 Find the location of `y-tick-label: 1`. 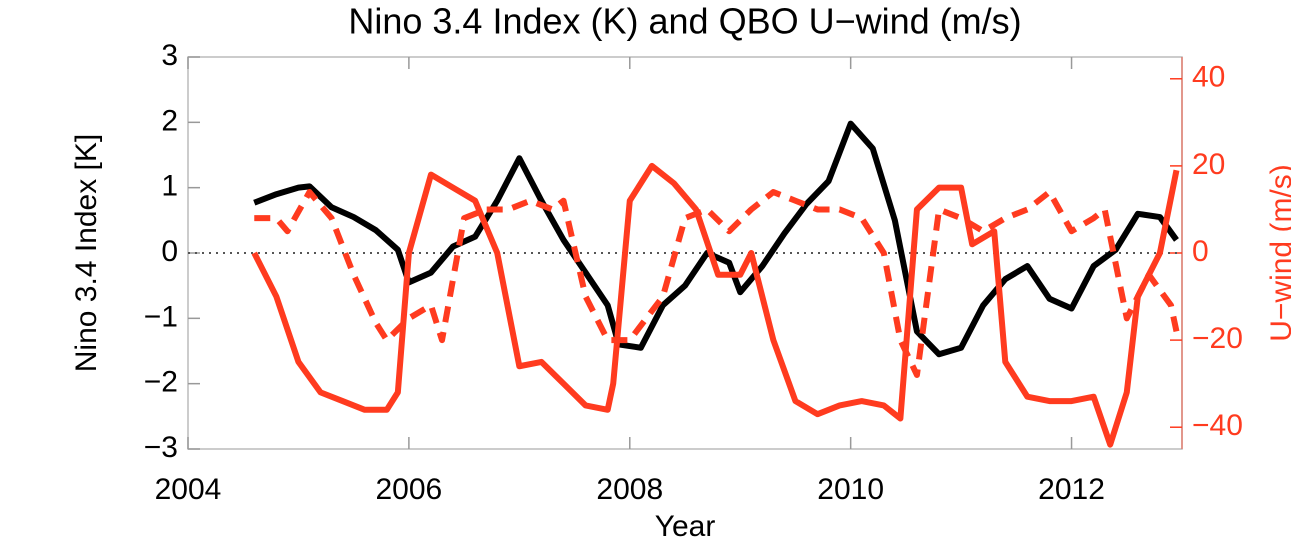

y-tick-label: 1 is located at coordinates (169, 186).